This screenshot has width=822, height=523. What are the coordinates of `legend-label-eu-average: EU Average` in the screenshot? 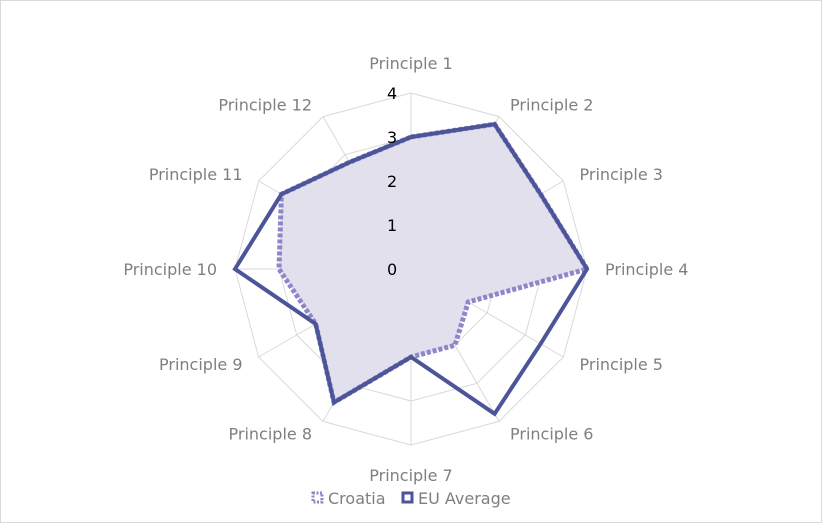 It's located at (464, 498).